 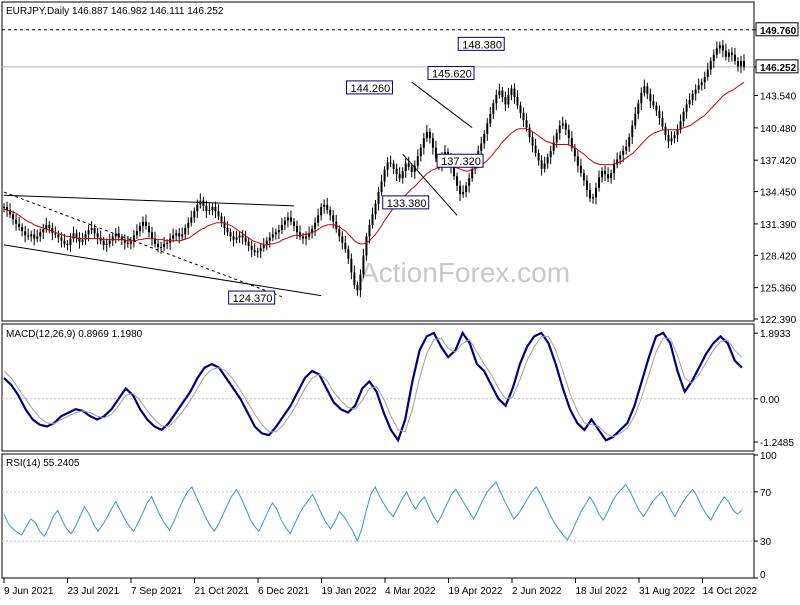 I want to click on x-tick-label: 18 Jul 2022, so click(x=602, y=591).